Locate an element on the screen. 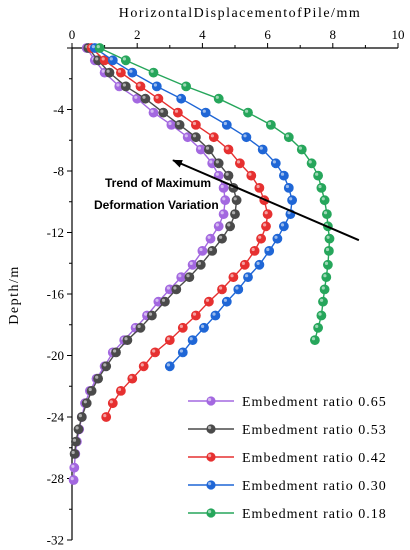 The width and height of the screenshot is (410, 550). trend-arrow is located at coordinates (266, 200).